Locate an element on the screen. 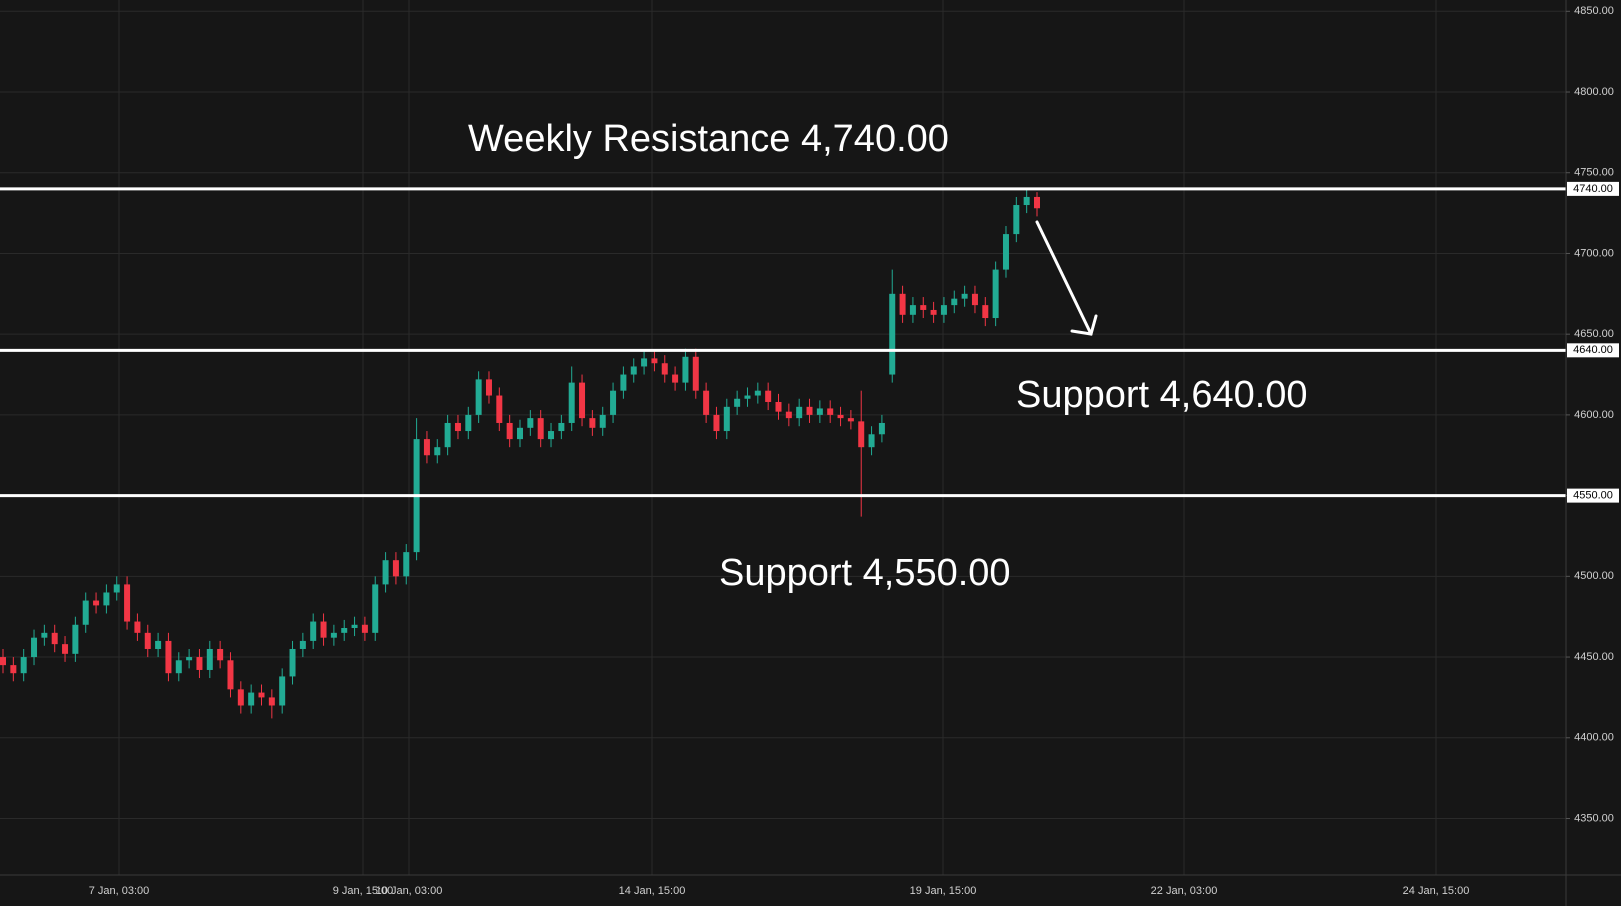 This screenshot has height=906, width=1621. y-tick-label: 4450.00 is located at coordinates (1594, 657).